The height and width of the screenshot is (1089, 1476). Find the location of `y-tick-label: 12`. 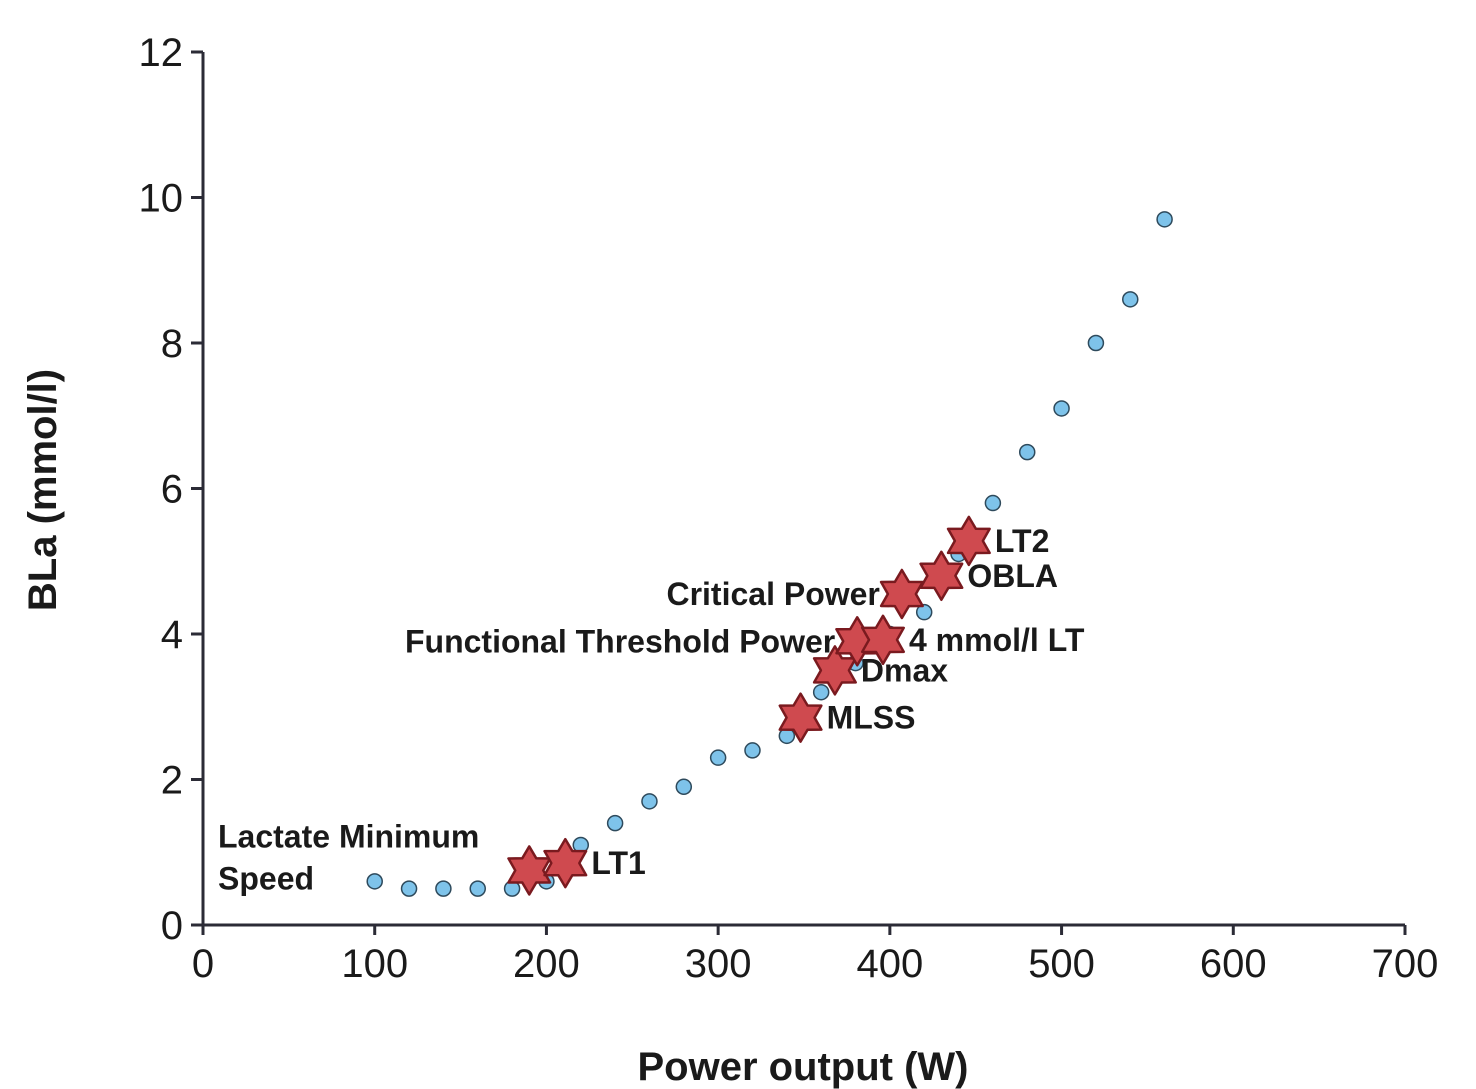

y-tick-label: 12 is located at coordinates (161, 53).